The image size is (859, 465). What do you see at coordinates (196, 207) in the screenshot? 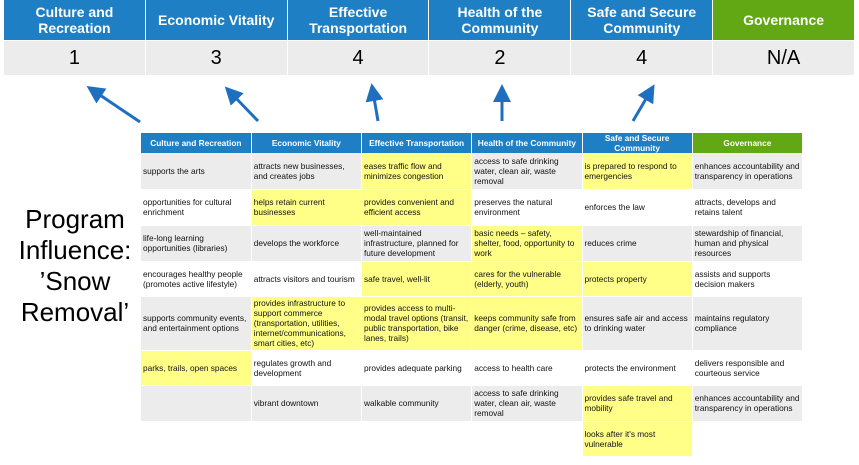
I see `table-cell: opportunities for cultural enrichment` at bounding box center [196, 207].